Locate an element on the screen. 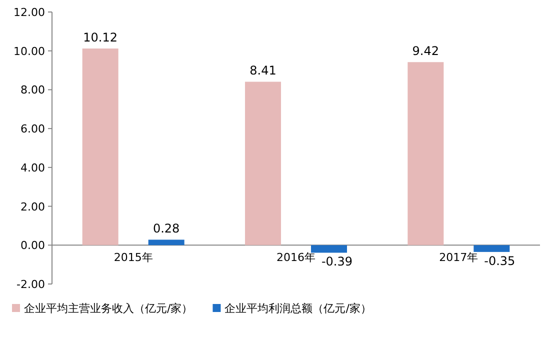 The height and width of the screenshot is (340, 550). data-label: 8.41 is located at coordinates (263, 71).